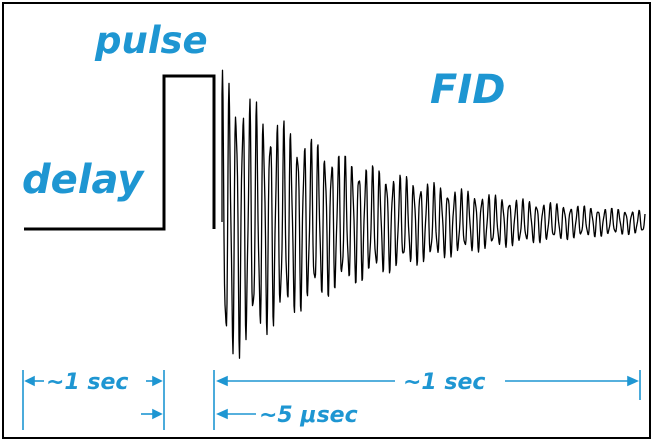  Describe the element at coordinates (222, 414) in the screenshot. I see `pulse-arrow-right-head` at that location.